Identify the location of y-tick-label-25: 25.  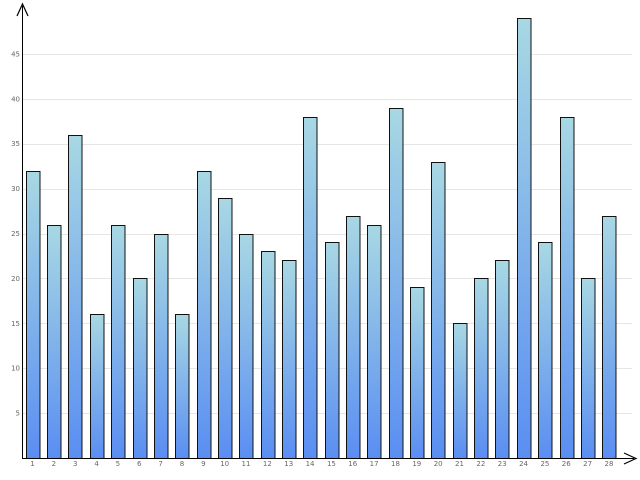
(15, 234).